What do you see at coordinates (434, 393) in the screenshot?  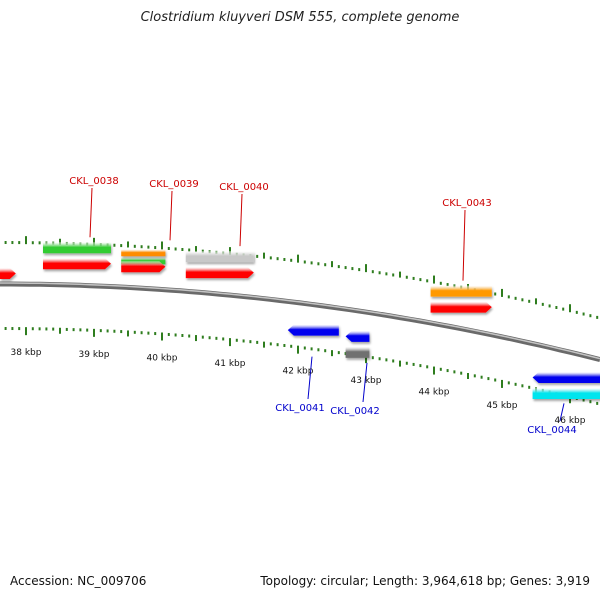 I see `scale-label: 44 kbp` at bounding box center [434, 393].